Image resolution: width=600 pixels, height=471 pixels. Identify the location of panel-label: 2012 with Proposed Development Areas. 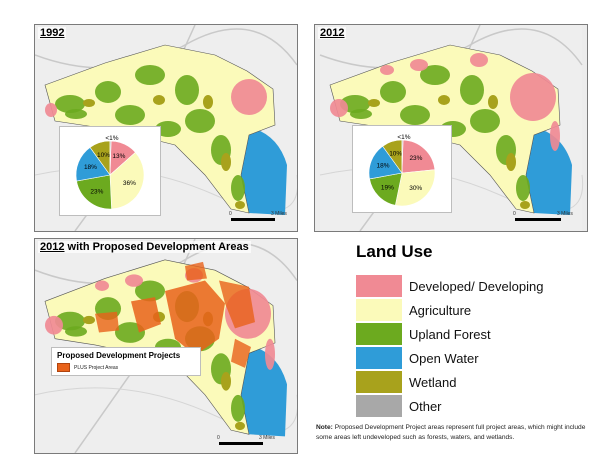
(144, 247).